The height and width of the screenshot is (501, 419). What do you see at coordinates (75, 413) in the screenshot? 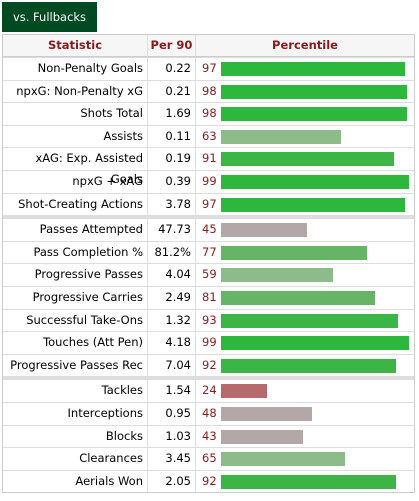
I see `stat-name: Interceptions` at bounding box center [75, 413].